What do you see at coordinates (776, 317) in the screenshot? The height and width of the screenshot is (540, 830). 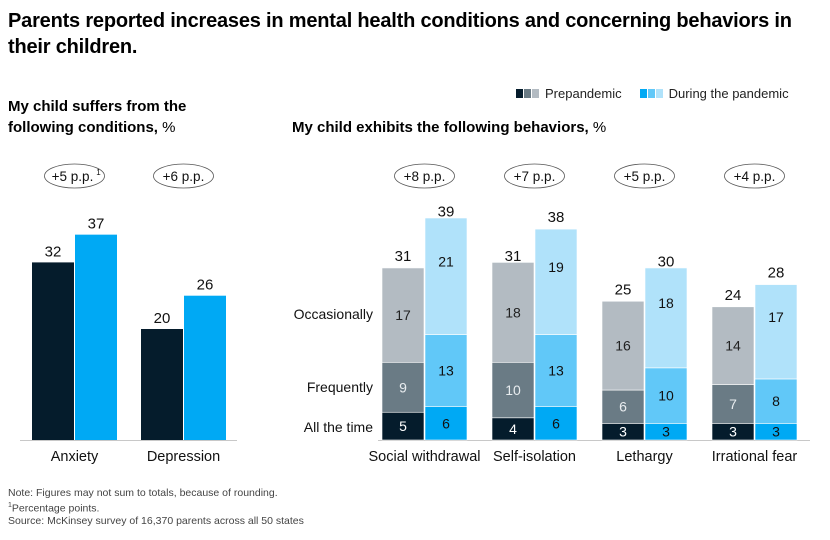 I see `segment-label-irrational-fear-during-2: 17` at bounding box center [776, 317].